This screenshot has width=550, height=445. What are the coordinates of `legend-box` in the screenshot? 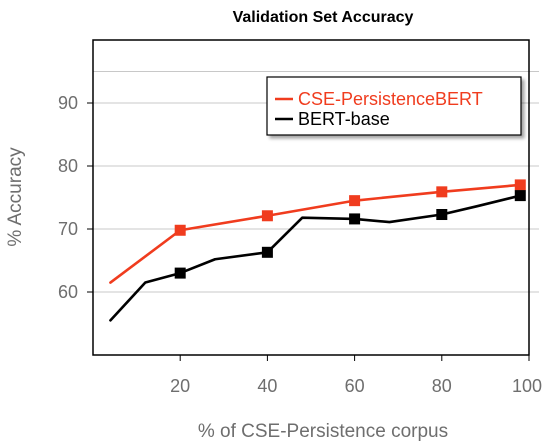 It's located at (394, 106).